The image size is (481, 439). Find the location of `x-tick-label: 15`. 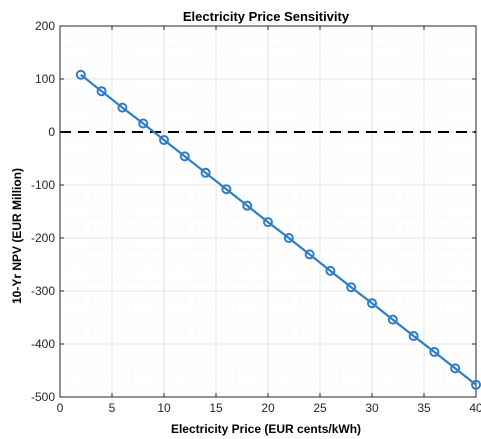

x-tick-label: 15 is located at coordinates (216, 408).